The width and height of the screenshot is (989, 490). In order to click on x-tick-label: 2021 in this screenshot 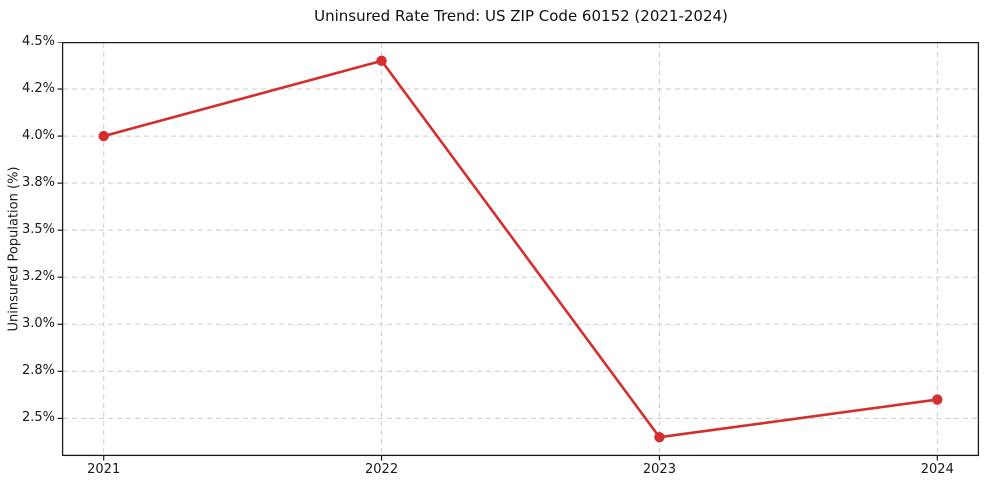, I will do `click(104, 469)`.